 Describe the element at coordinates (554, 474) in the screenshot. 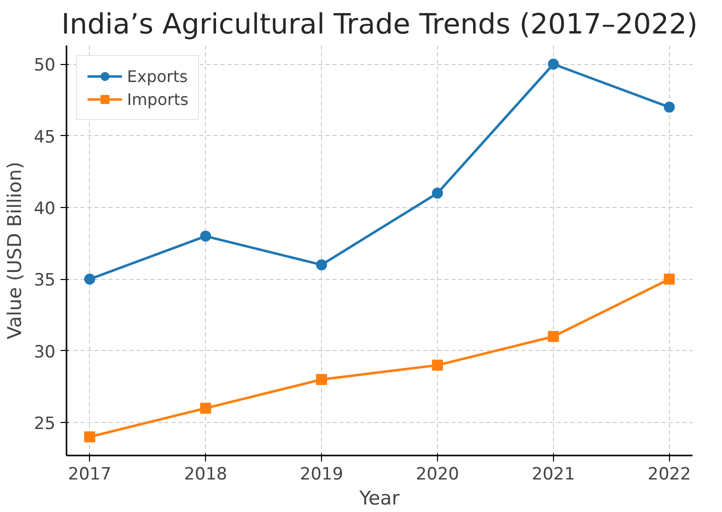

I see `x-tick-label: 2021` at that location.